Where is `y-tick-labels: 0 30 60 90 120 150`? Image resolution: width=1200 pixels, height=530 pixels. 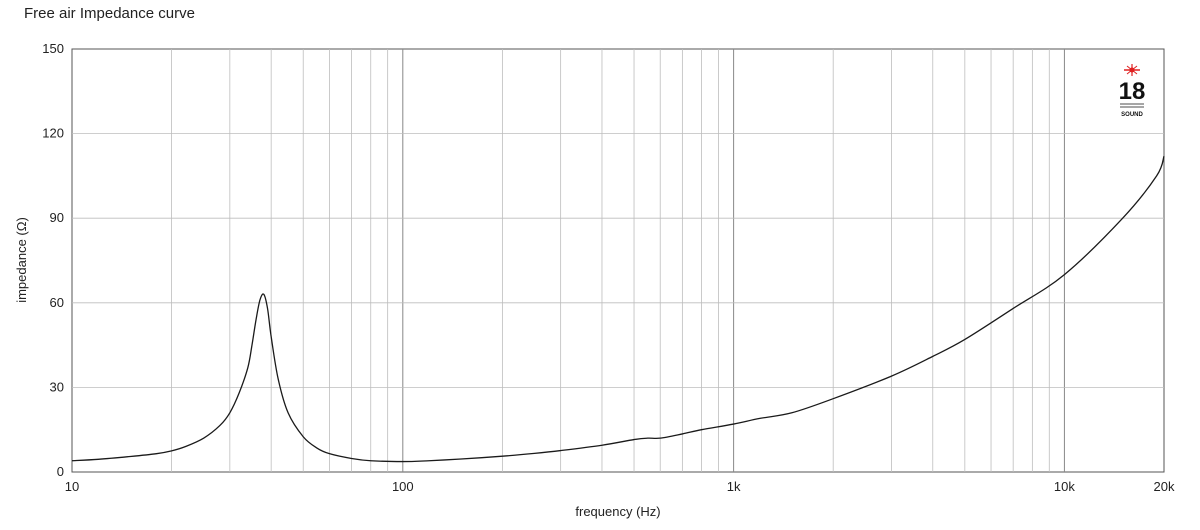 y-tick-labels: 0 30 60 90 120 150 is located at coordinates (53, 260).